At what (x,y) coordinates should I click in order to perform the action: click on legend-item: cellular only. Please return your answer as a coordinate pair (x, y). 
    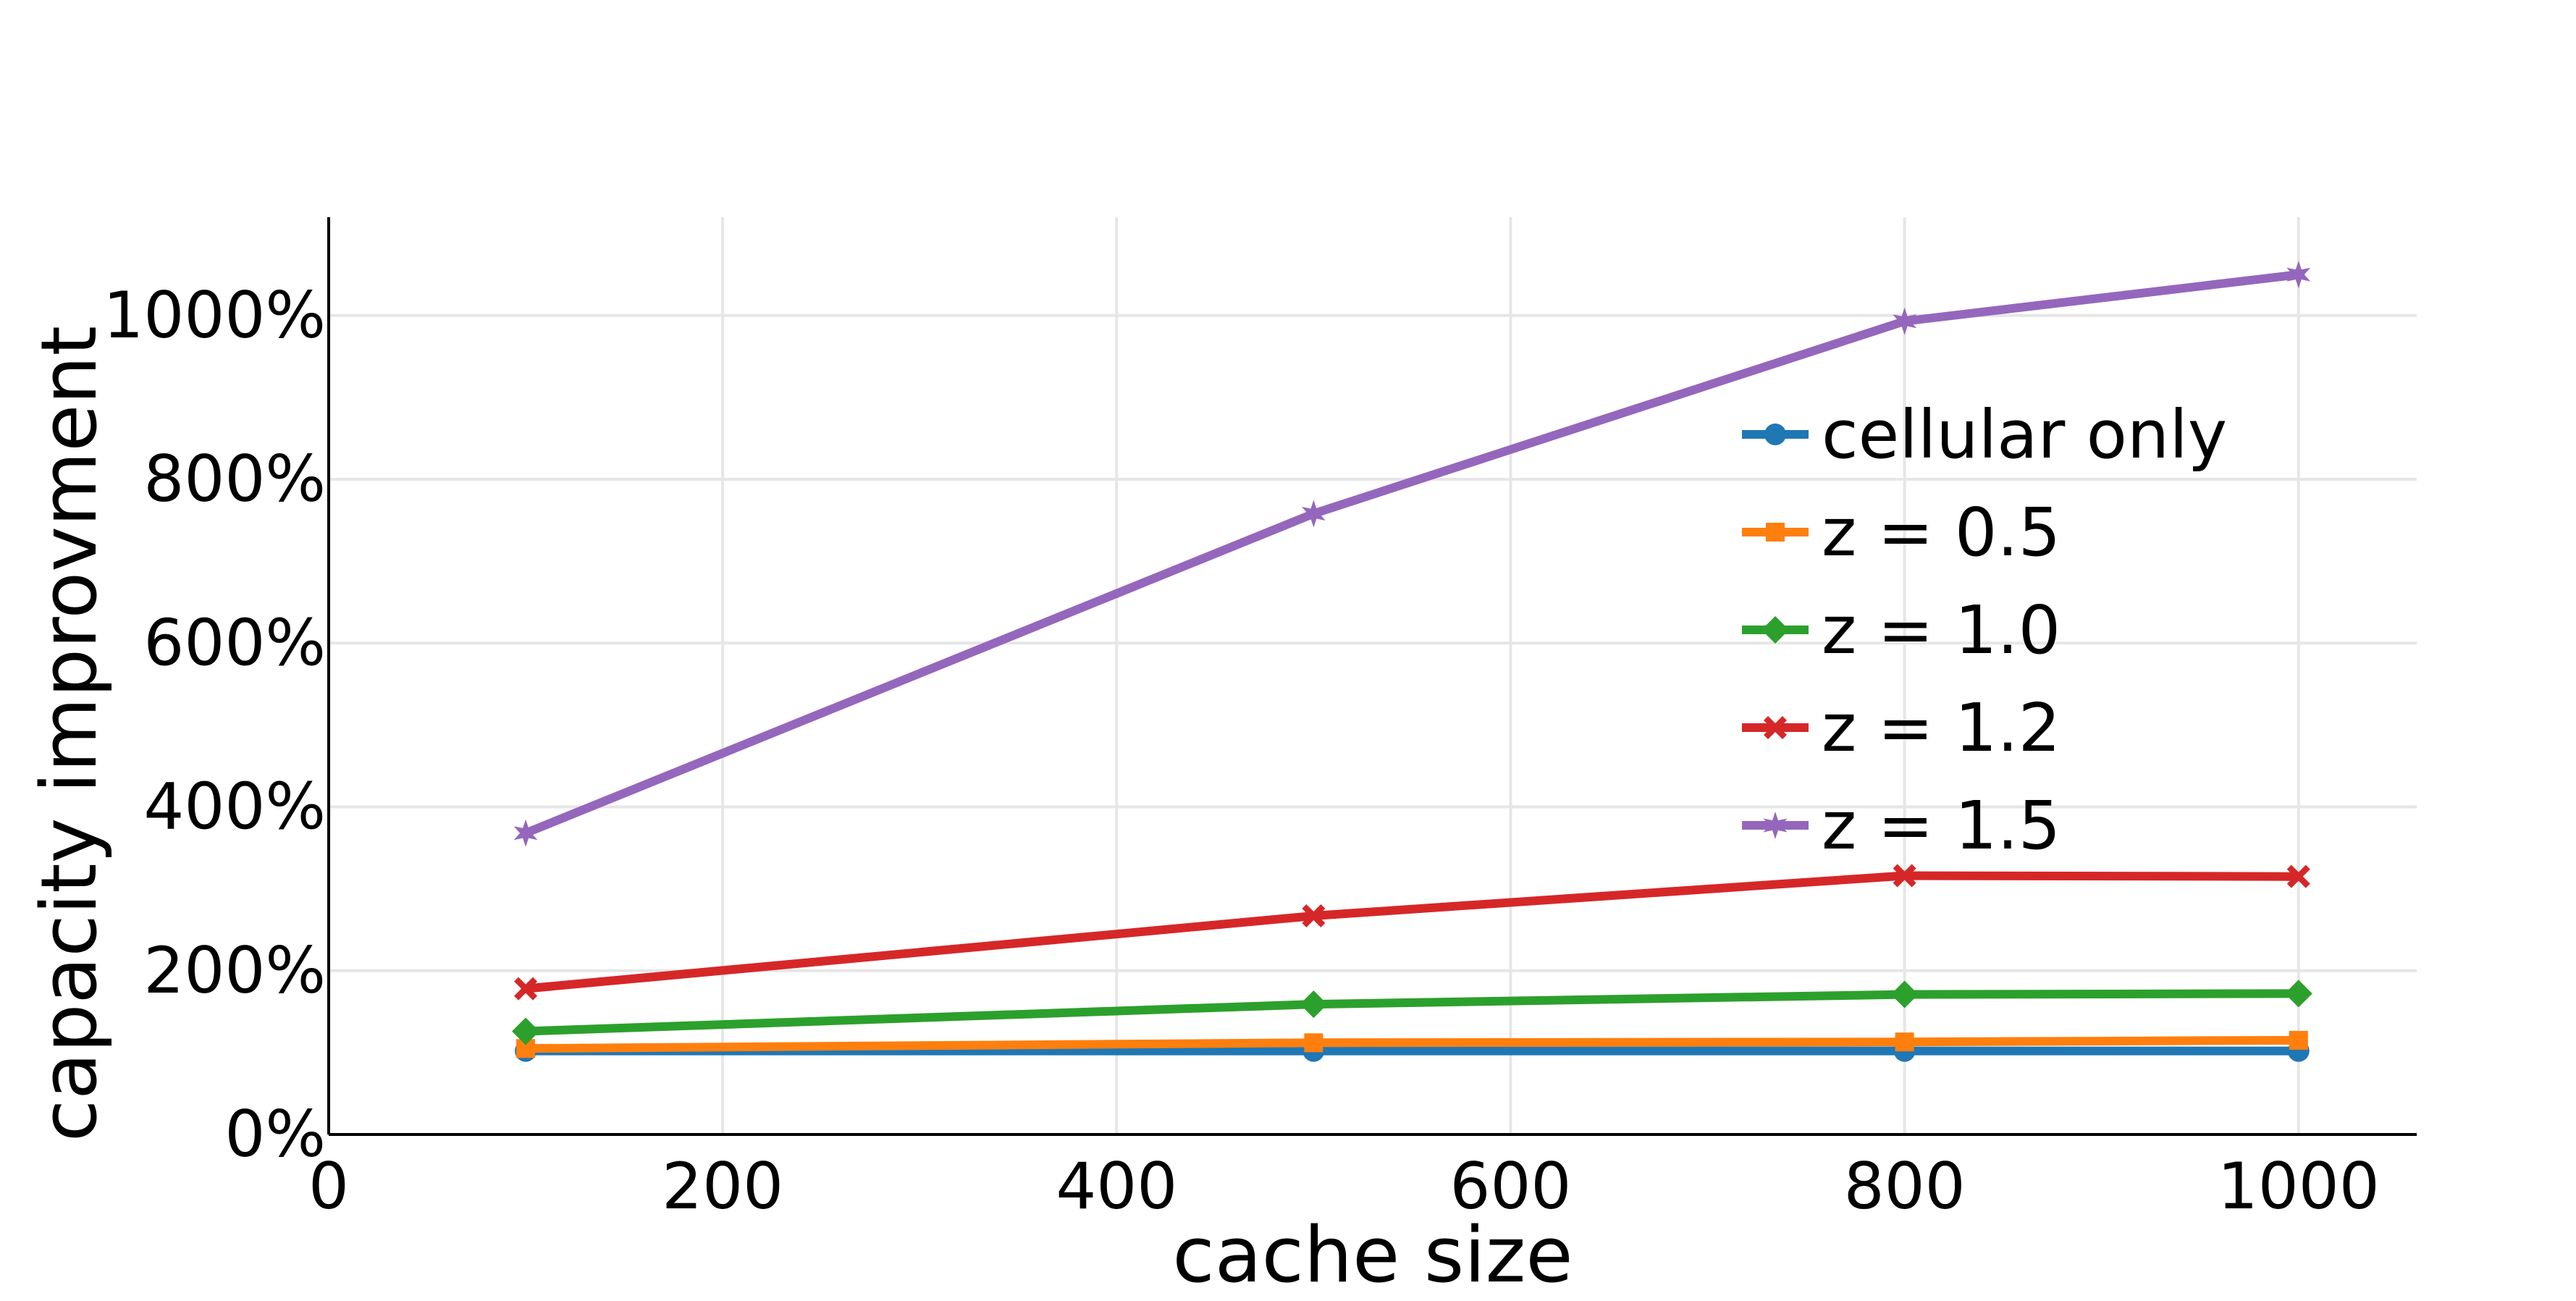
    Looking at the image, I should click on (1984, 434).